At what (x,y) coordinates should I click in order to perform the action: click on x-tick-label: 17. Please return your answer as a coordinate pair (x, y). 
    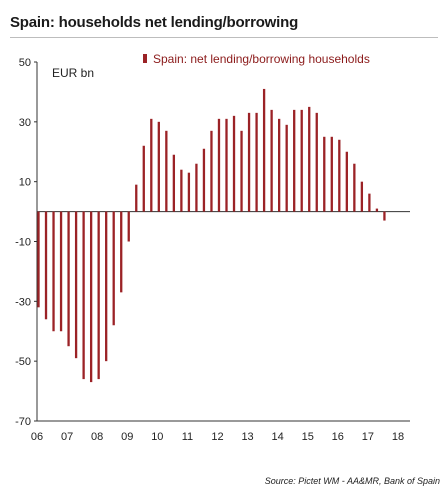
    Looking at the image, I should click on (368, 437).